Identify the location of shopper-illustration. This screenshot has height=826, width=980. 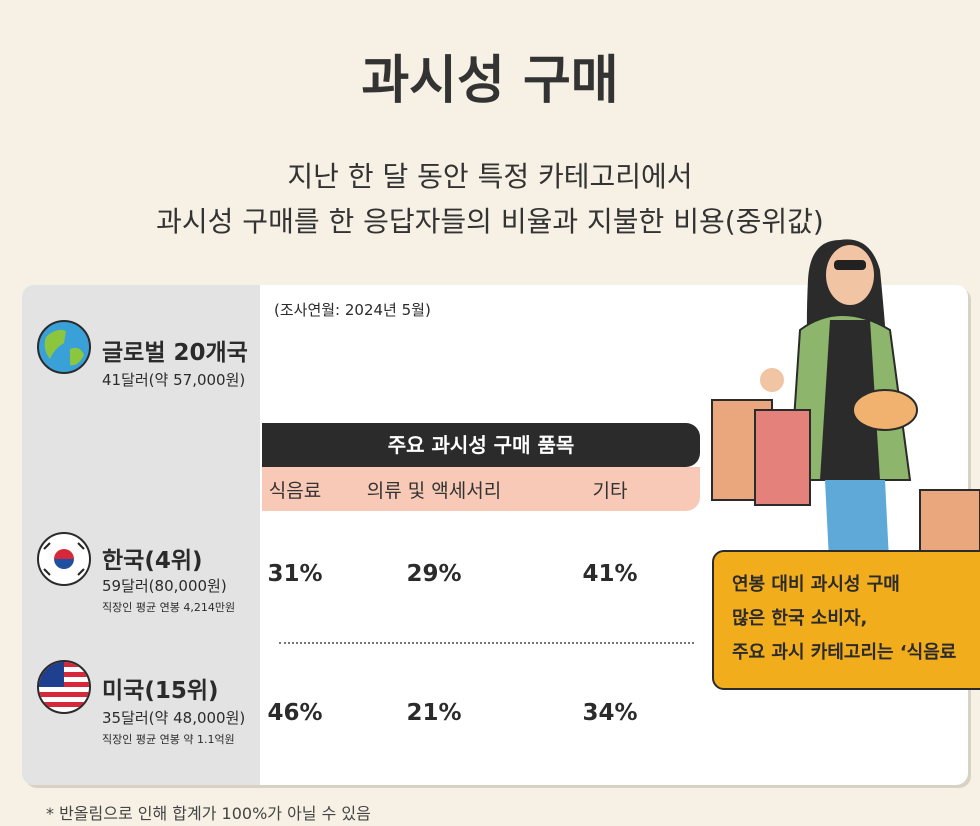
(845, 409).